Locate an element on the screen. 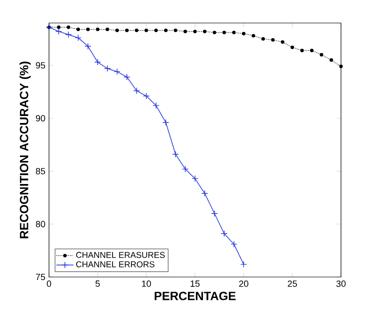 The height and width of the screenshot is (331, 376). x-tick-label: 0 is located at coordinates (49, 283).